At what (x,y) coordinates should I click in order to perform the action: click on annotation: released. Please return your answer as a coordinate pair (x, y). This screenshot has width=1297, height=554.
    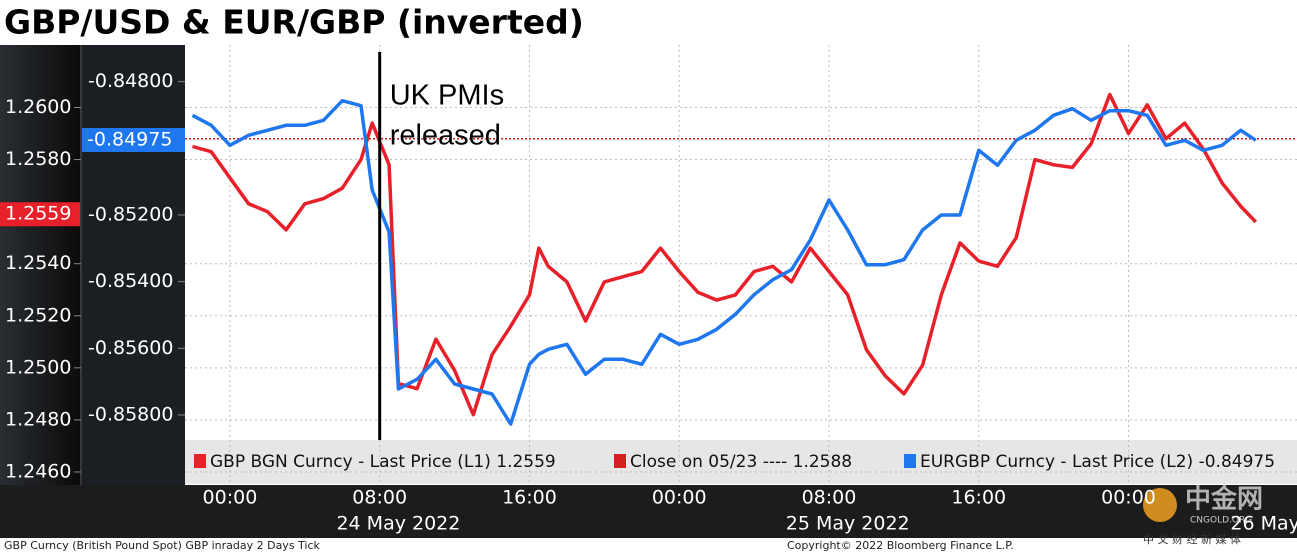
    Looking at the image, I should click on (445, 136).